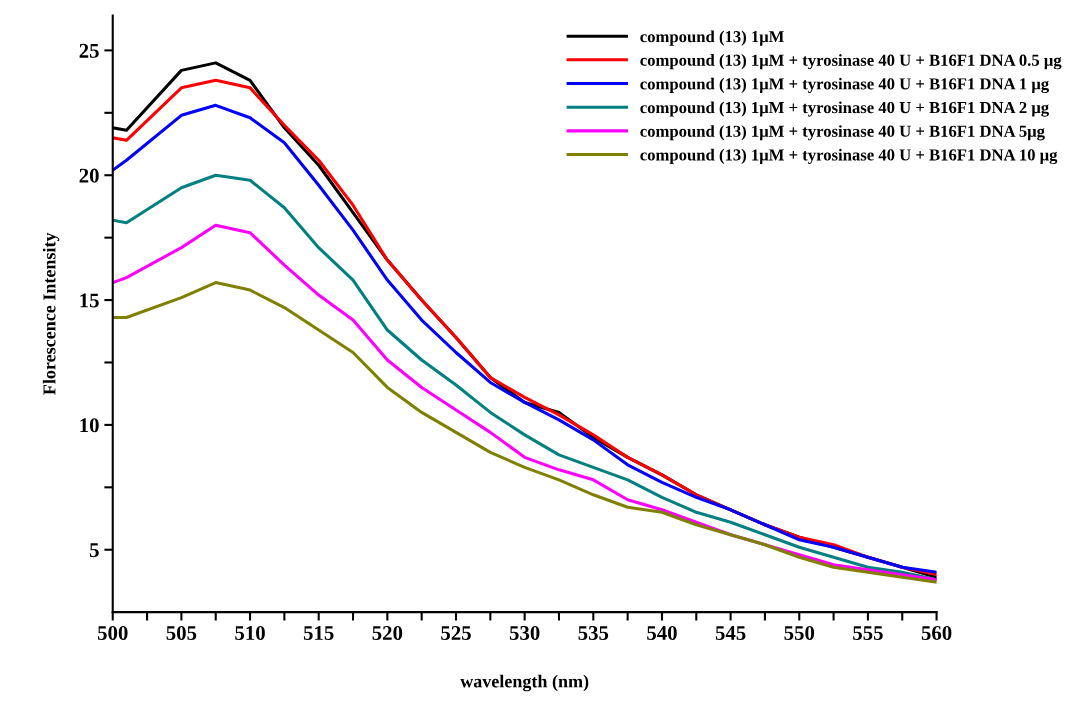 This screenshot has height=702, width=1084. Describe the element at coordinates (524, 632) in the screenshot. I see `x-tick-label: 530` at that location.